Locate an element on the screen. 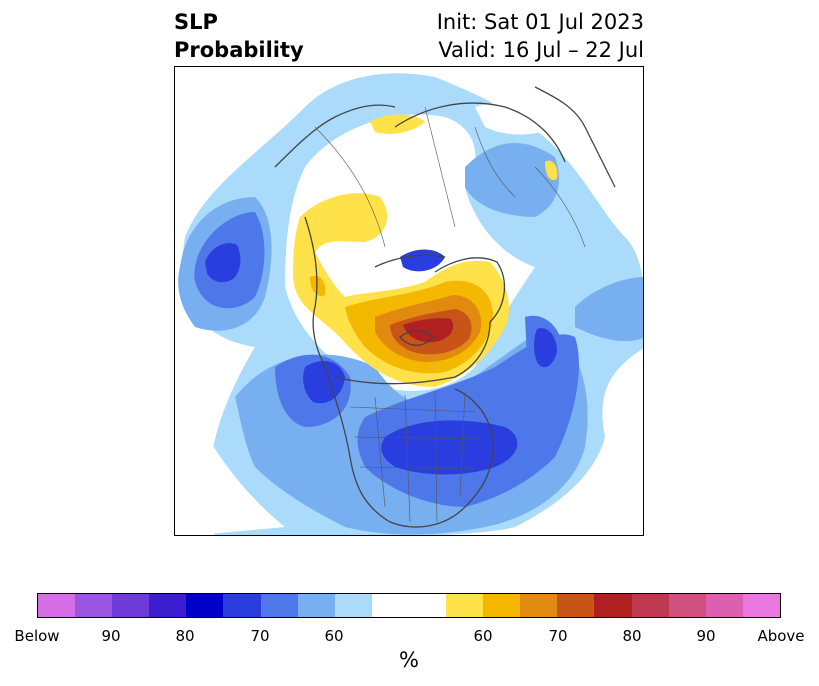 The image size is (819, 686). probability-colorbar is located at coordinates (409, 605).